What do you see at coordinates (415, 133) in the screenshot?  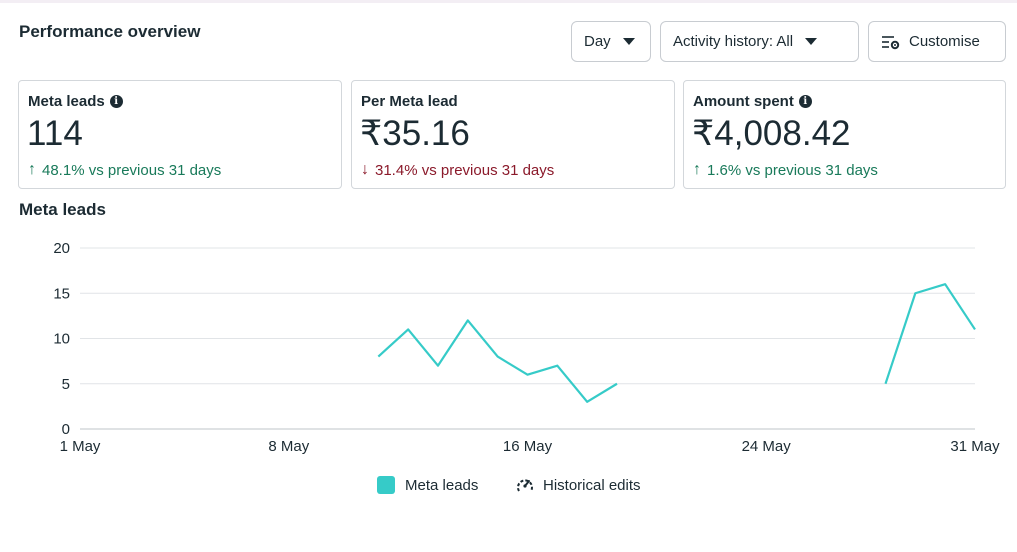 I see `metric-value: ₹35.16` at bounding box center [415, 133].